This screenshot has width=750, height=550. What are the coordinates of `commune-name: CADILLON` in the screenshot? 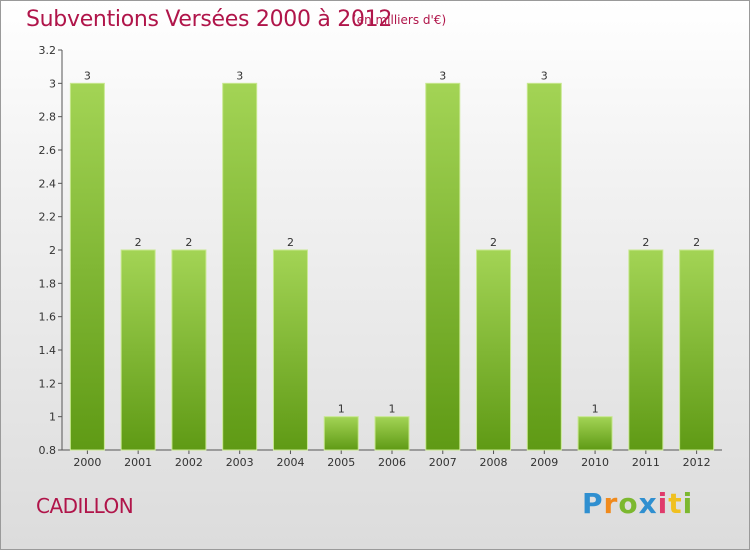 It's located at (85, 506).